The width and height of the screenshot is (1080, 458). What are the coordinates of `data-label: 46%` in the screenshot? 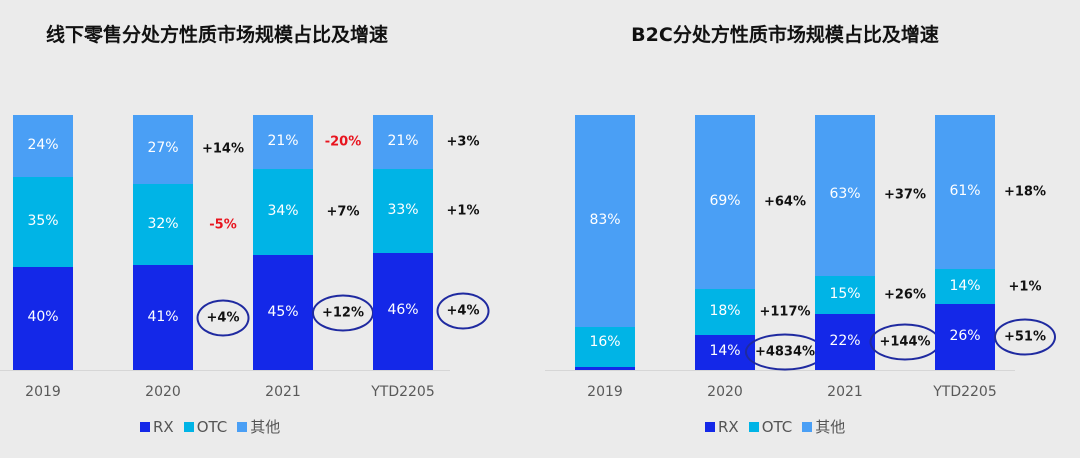 It's located at (403, 310).